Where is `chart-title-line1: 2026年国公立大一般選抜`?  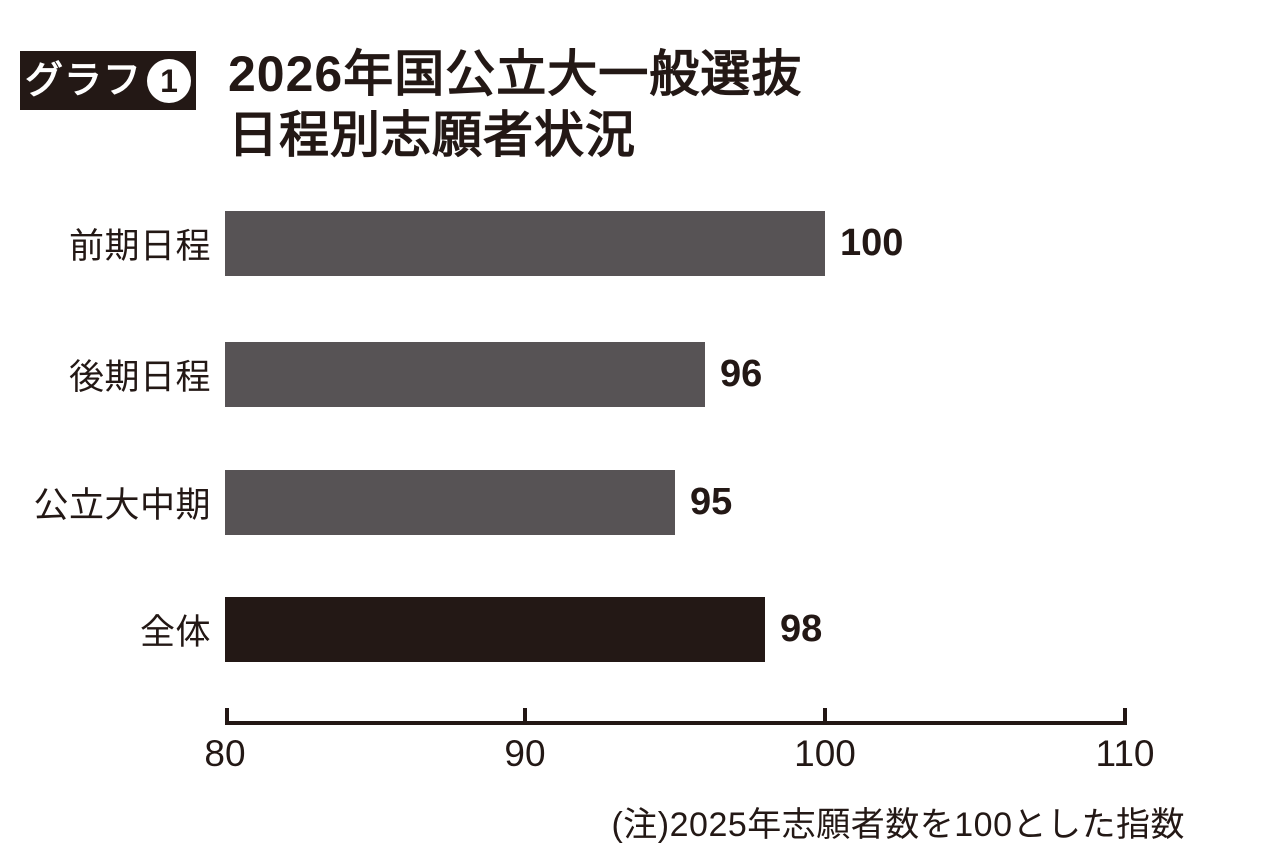
chart-title-line1: 2026年国公立大一般選抜 is located at coordinates (515, 74).